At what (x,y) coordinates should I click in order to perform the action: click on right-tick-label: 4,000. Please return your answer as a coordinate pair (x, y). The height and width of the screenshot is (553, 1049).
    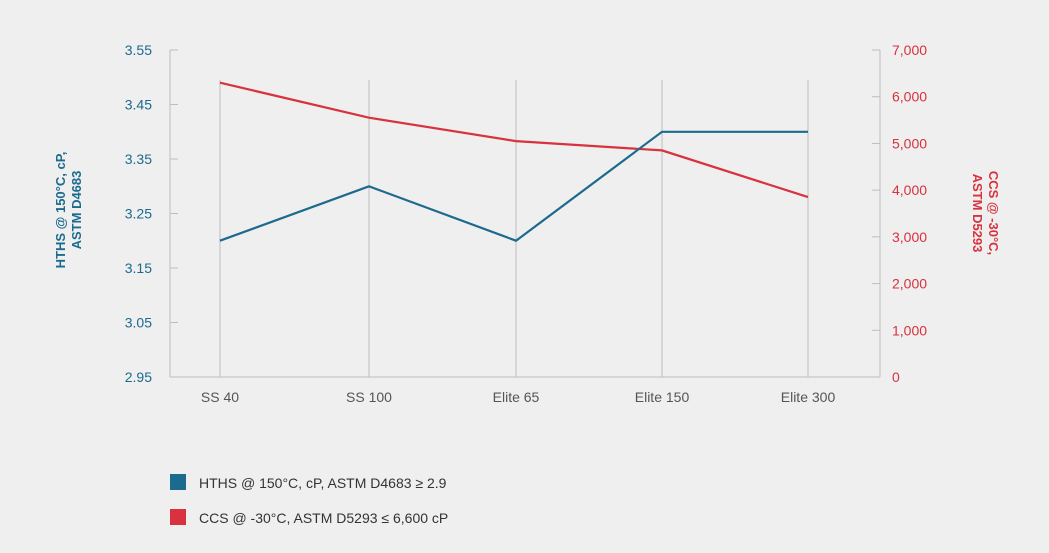
    Looking at the image, I should click on (909, 190).